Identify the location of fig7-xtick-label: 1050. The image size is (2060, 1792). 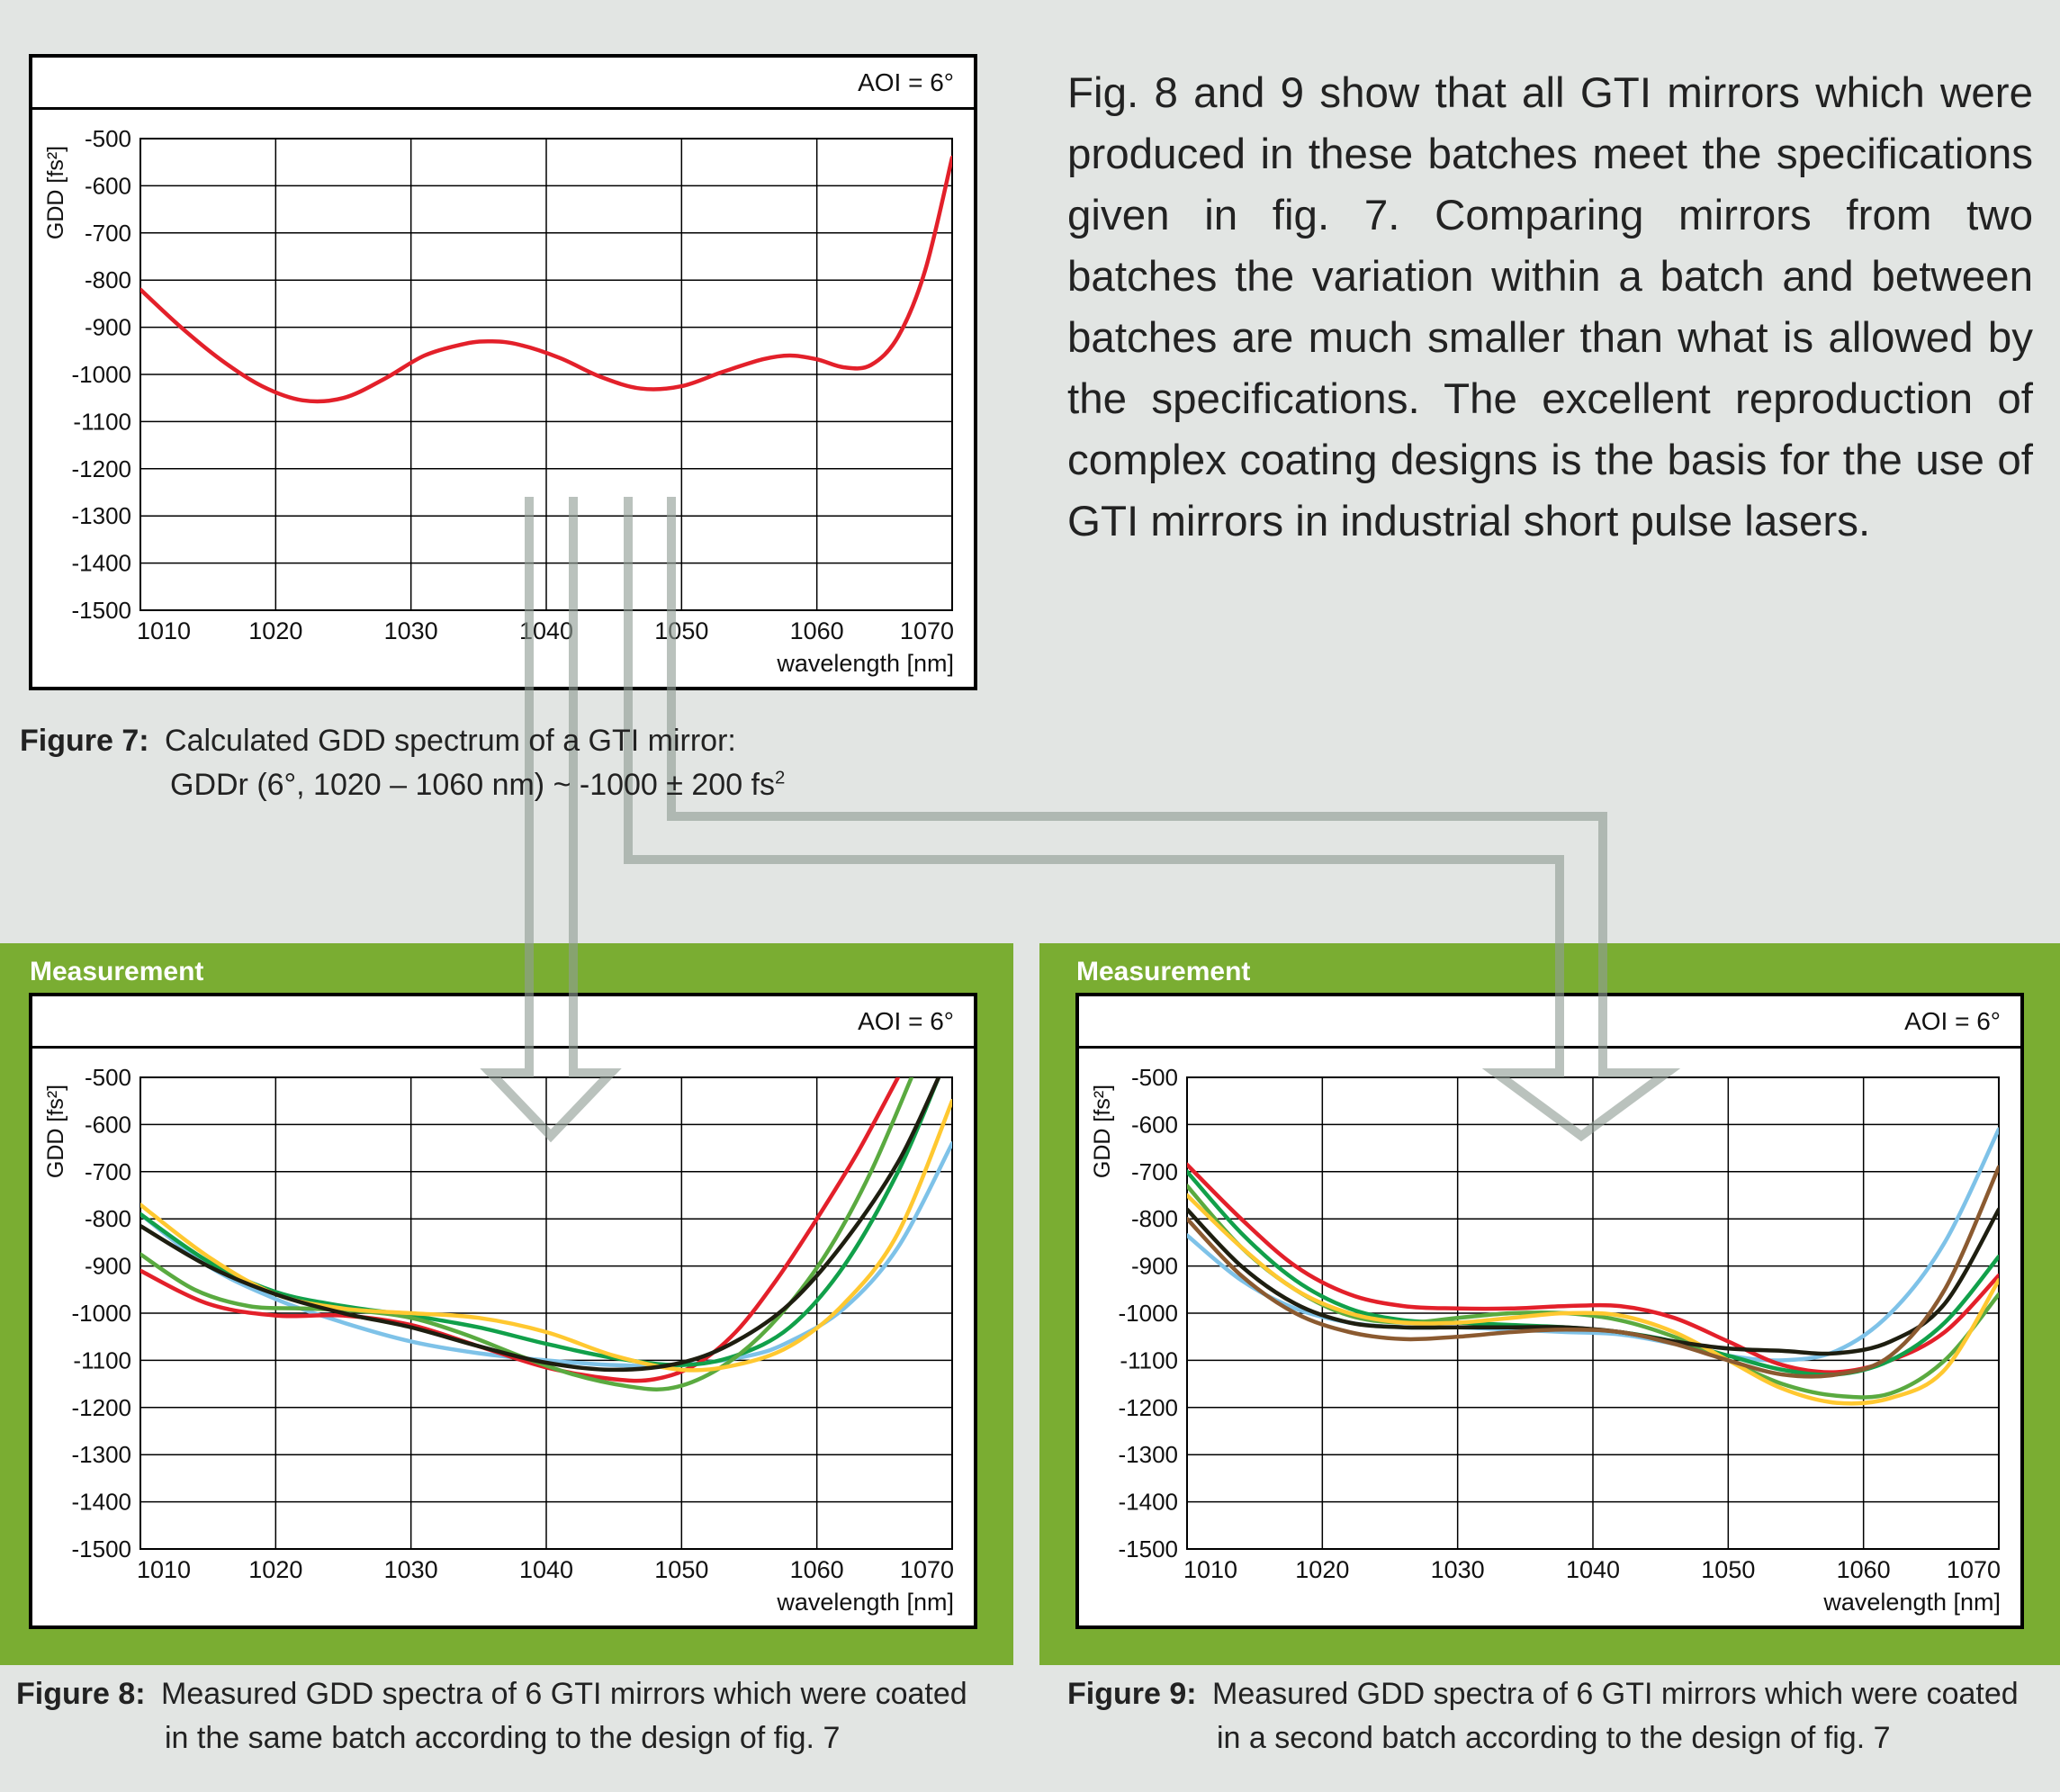
(681, 630).